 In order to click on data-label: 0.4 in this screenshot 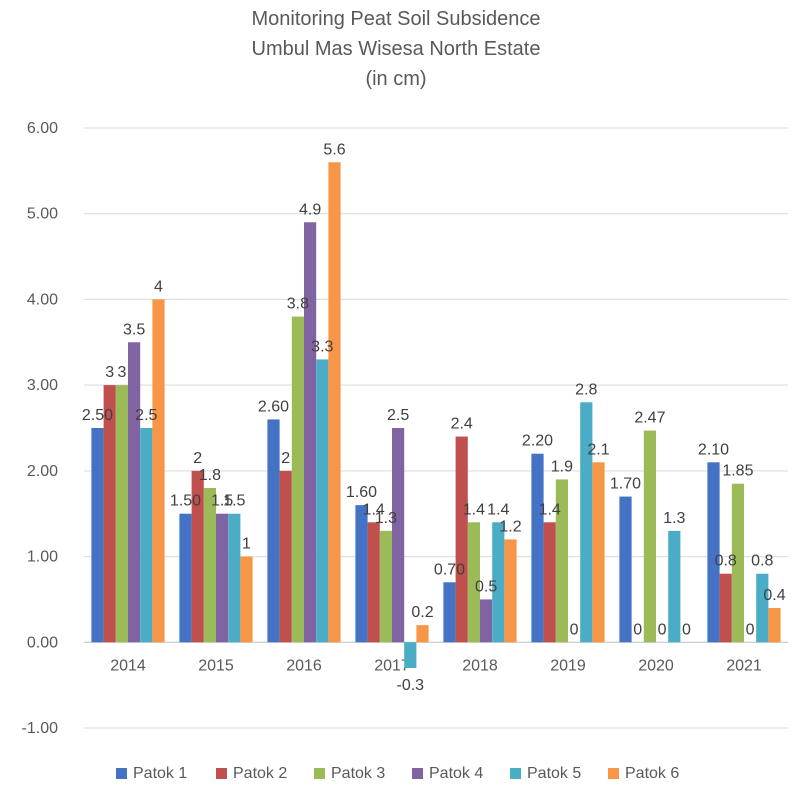, I will do `click(774, 595)`.